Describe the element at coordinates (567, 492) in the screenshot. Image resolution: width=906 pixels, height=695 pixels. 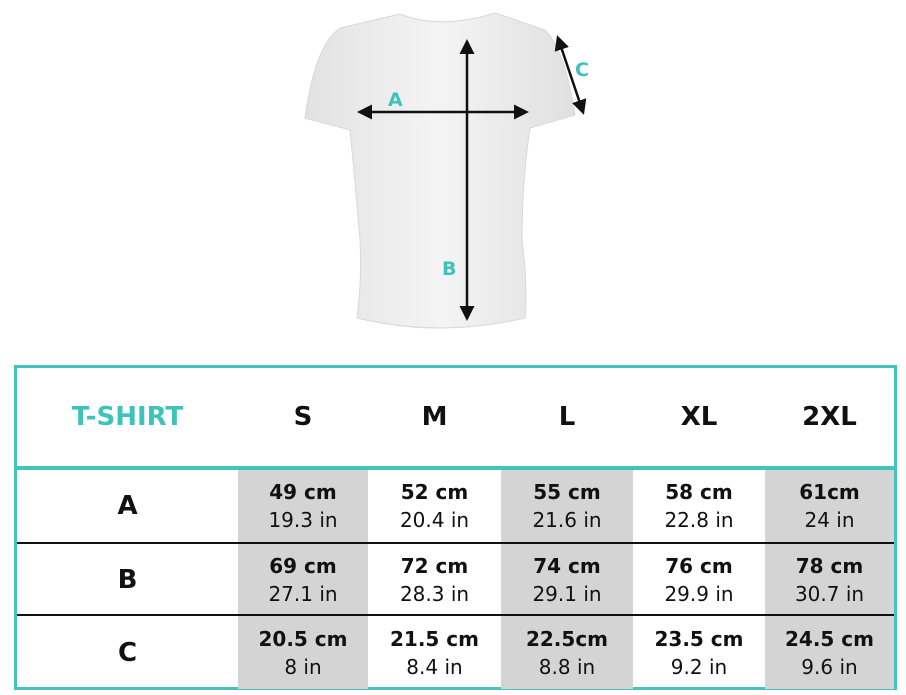
I see `cm-value: 55 cm` at that location.